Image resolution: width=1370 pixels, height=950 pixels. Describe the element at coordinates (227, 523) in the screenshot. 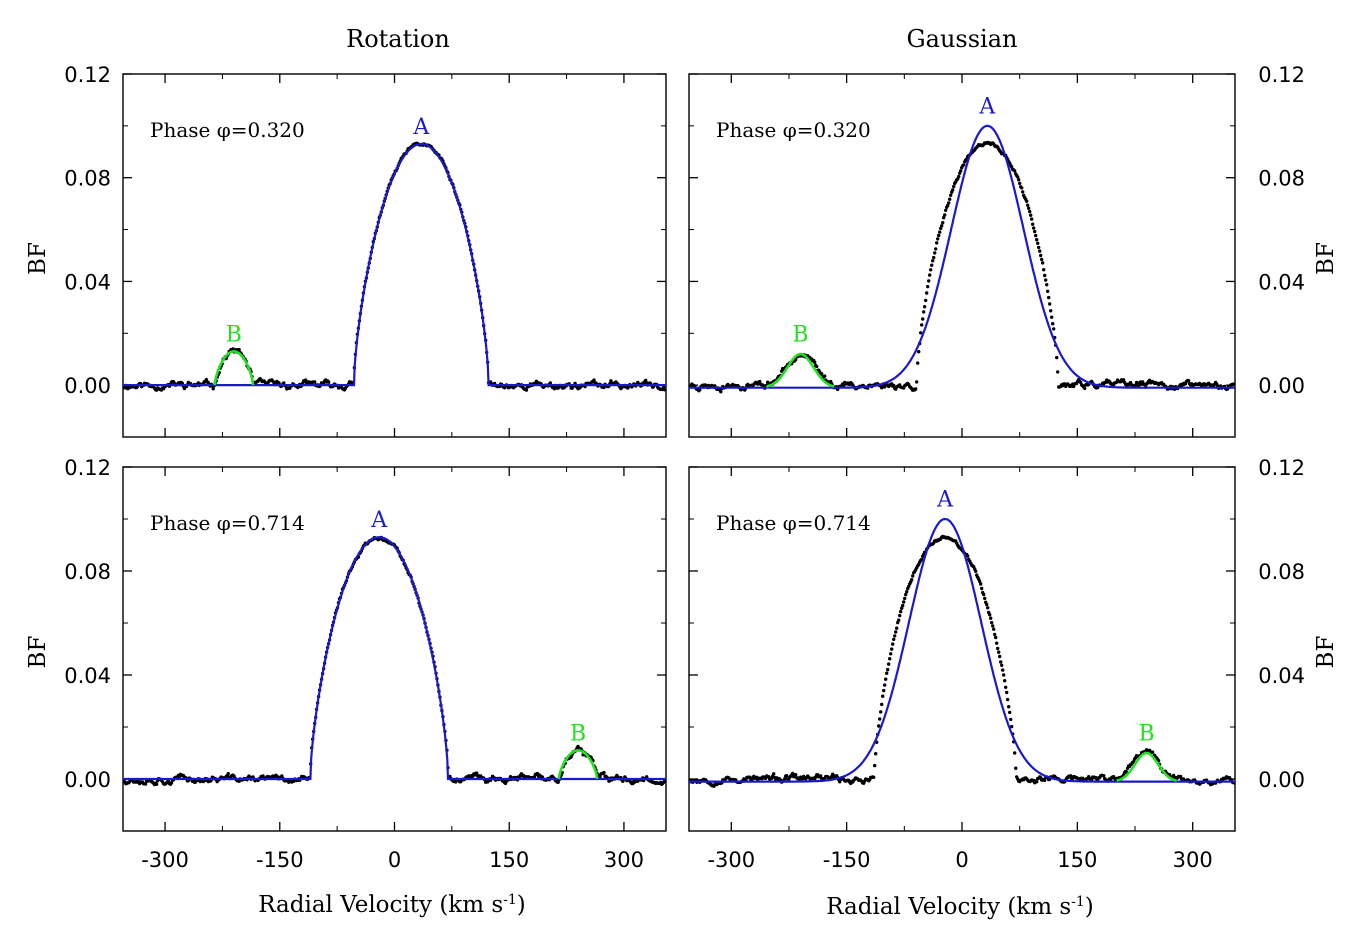

I see `phase-label: Phase φ=0.714` at that location.